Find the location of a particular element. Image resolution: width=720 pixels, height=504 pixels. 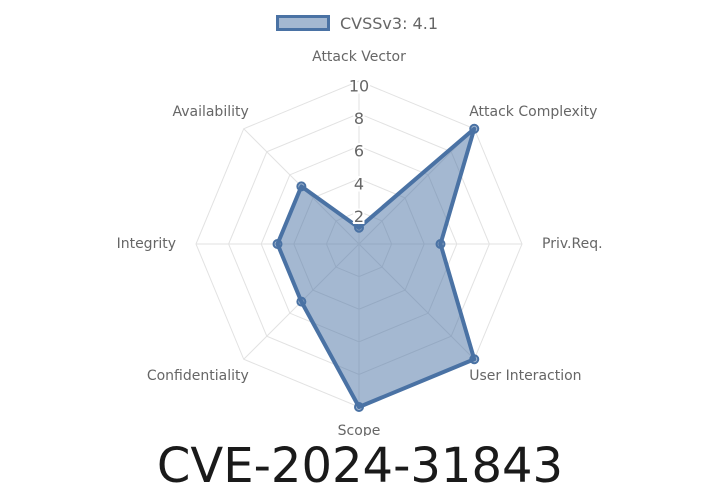

axis-label-attack-vector: Attack Vector is located at coordinates (359, 57).